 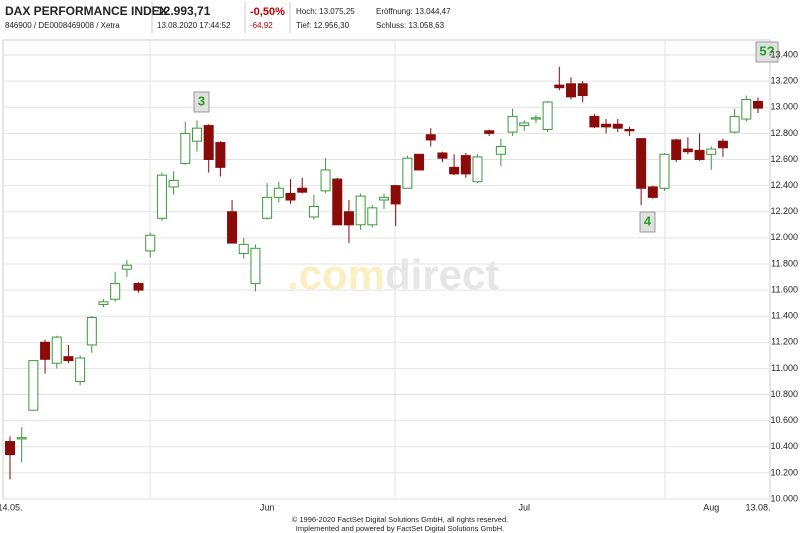 What do you see at coordinates (784, 446) in the screenshot?
I see `y-tick-label: 10.400` at bounding box center [784, 446].